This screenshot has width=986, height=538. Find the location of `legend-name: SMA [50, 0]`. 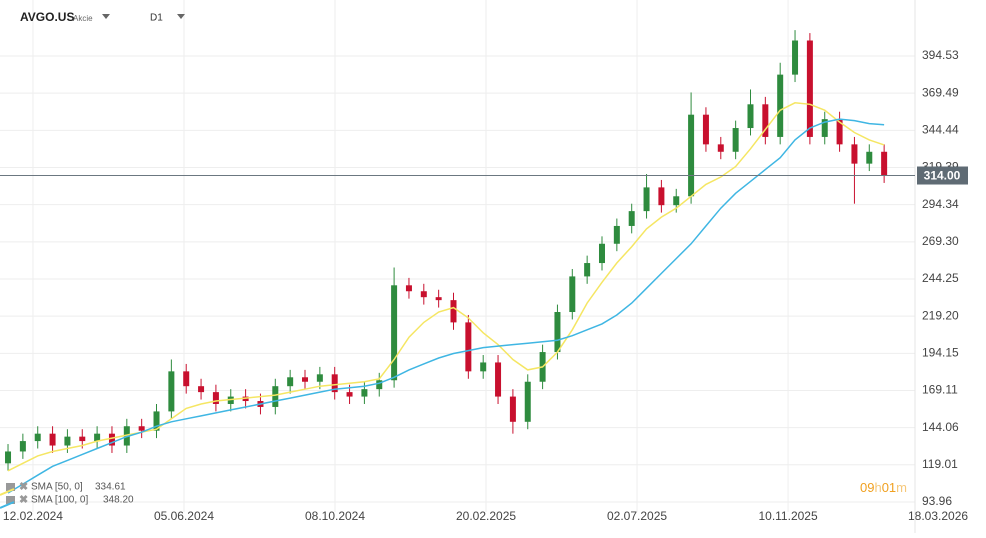

legend-name: SMA [50, 0] is located at coordinates (57, 487).